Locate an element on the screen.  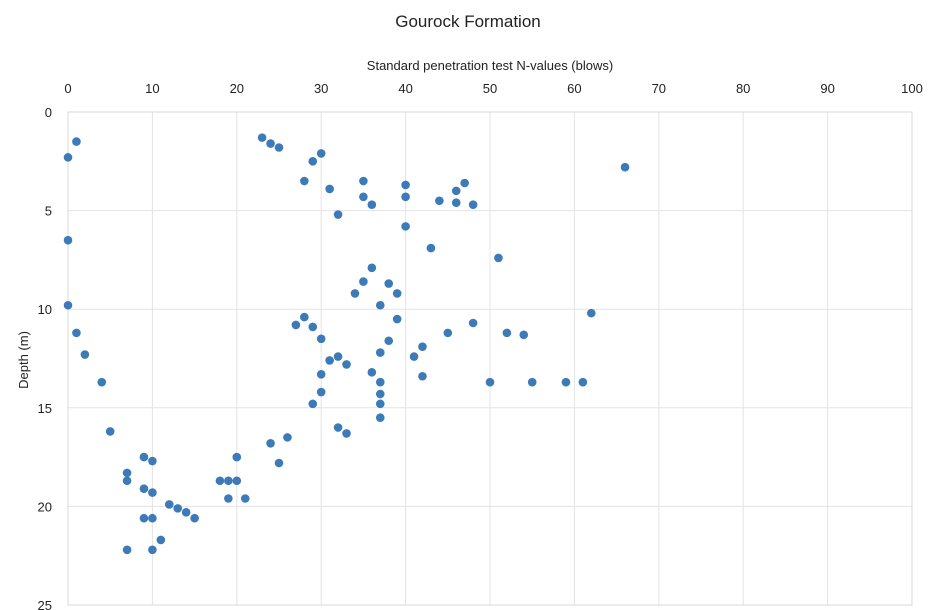
y-tick-label: 10 is located at coordinates (45, 309).